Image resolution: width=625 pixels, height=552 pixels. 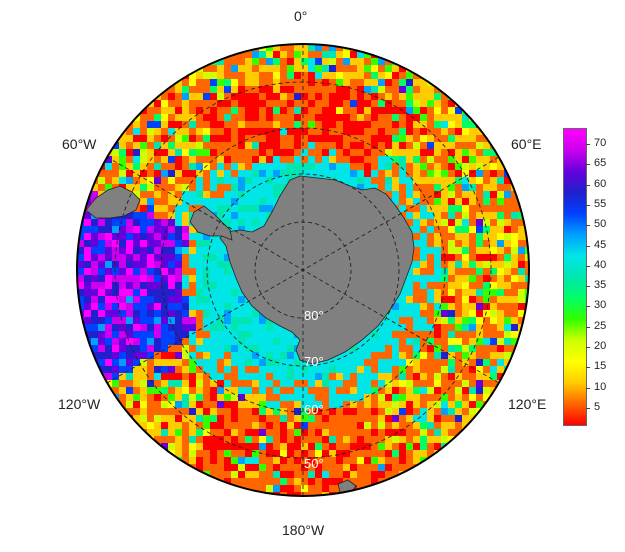 I want to click on south-america-tip, so click(x=113, y=202).